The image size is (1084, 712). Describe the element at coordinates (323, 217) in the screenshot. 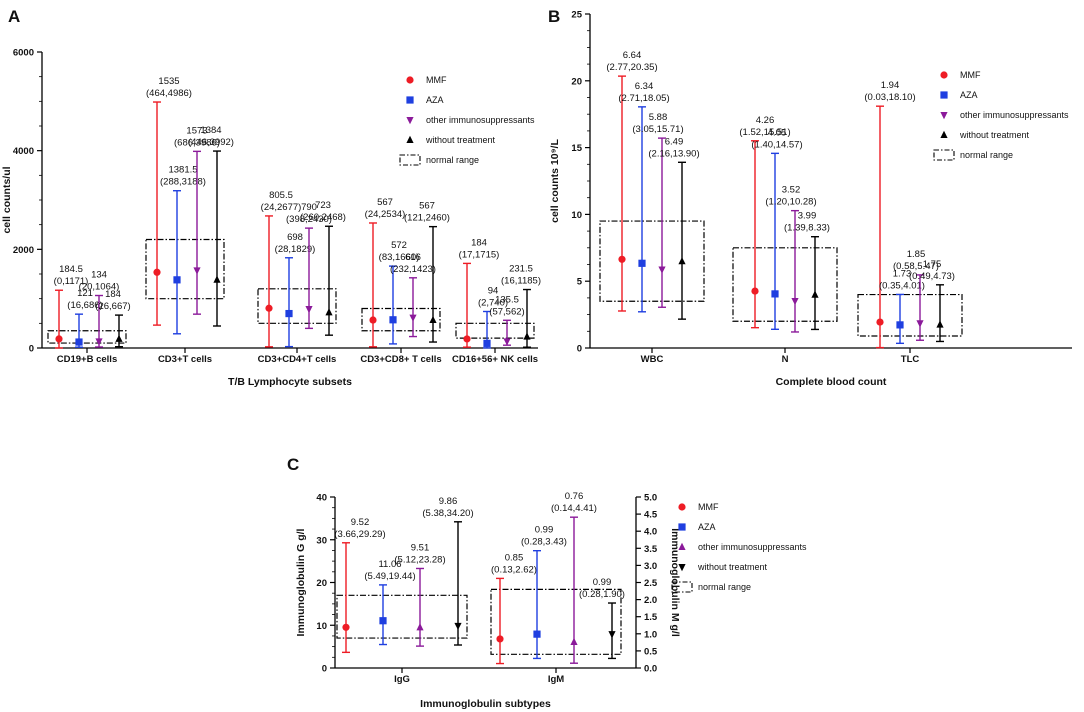

I see `panel-a-without-treatment-range-label: (260,2468)` at that location.